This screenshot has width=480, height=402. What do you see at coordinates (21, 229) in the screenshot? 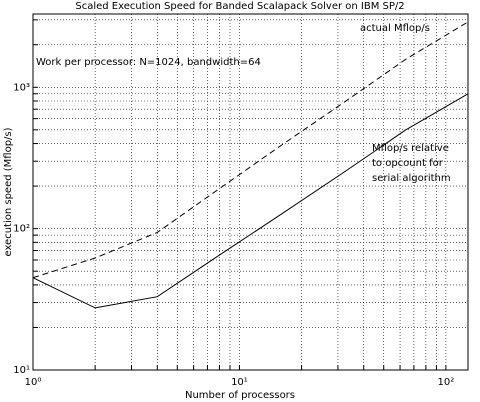
I see `y-tick-label: 10²` at bounding box center [21, 229].